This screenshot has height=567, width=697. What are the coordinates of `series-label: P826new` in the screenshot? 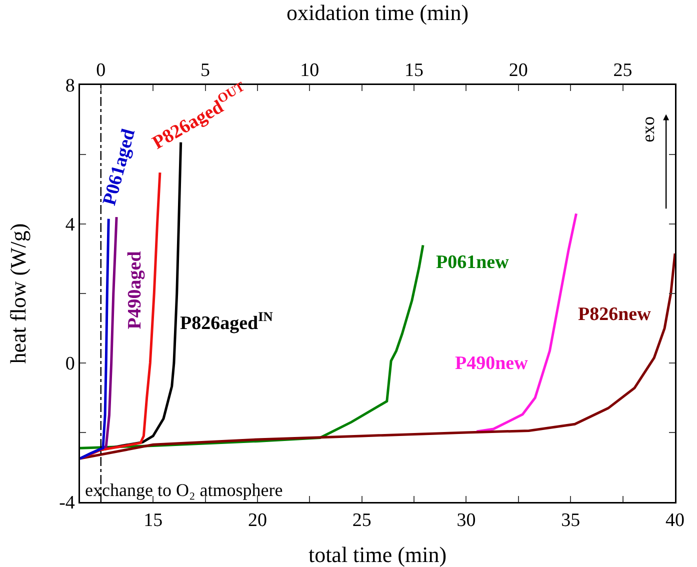 It's located at (615, 314).